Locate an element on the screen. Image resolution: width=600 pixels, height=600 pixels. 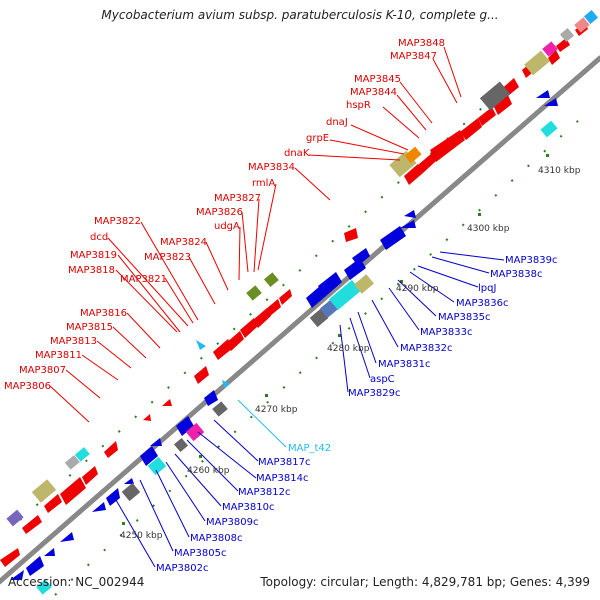
gene-label: MAP3826 is located at coordinates (219, 212).